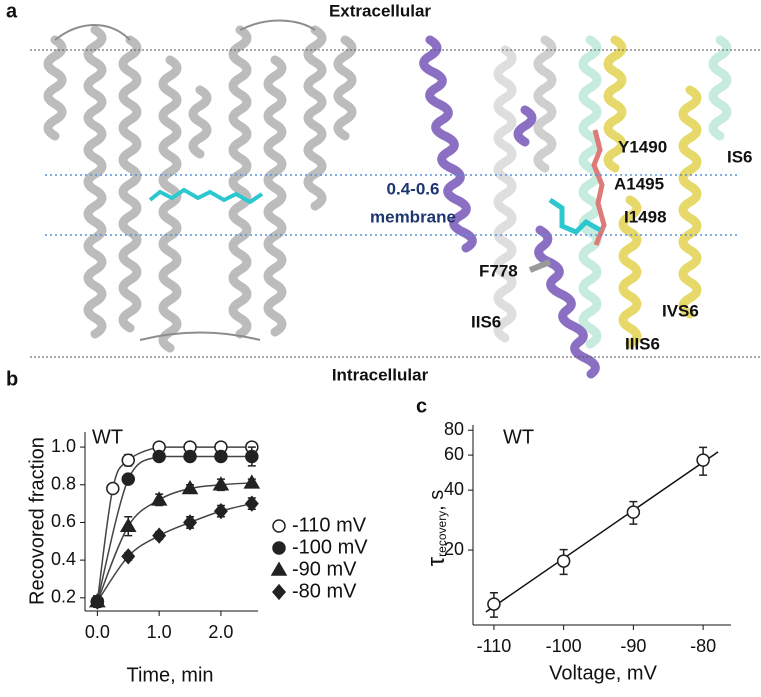  Describe the element at coordinates (63, 446) in the screenshot. I see `y-tick-label: 1.0` at that location.